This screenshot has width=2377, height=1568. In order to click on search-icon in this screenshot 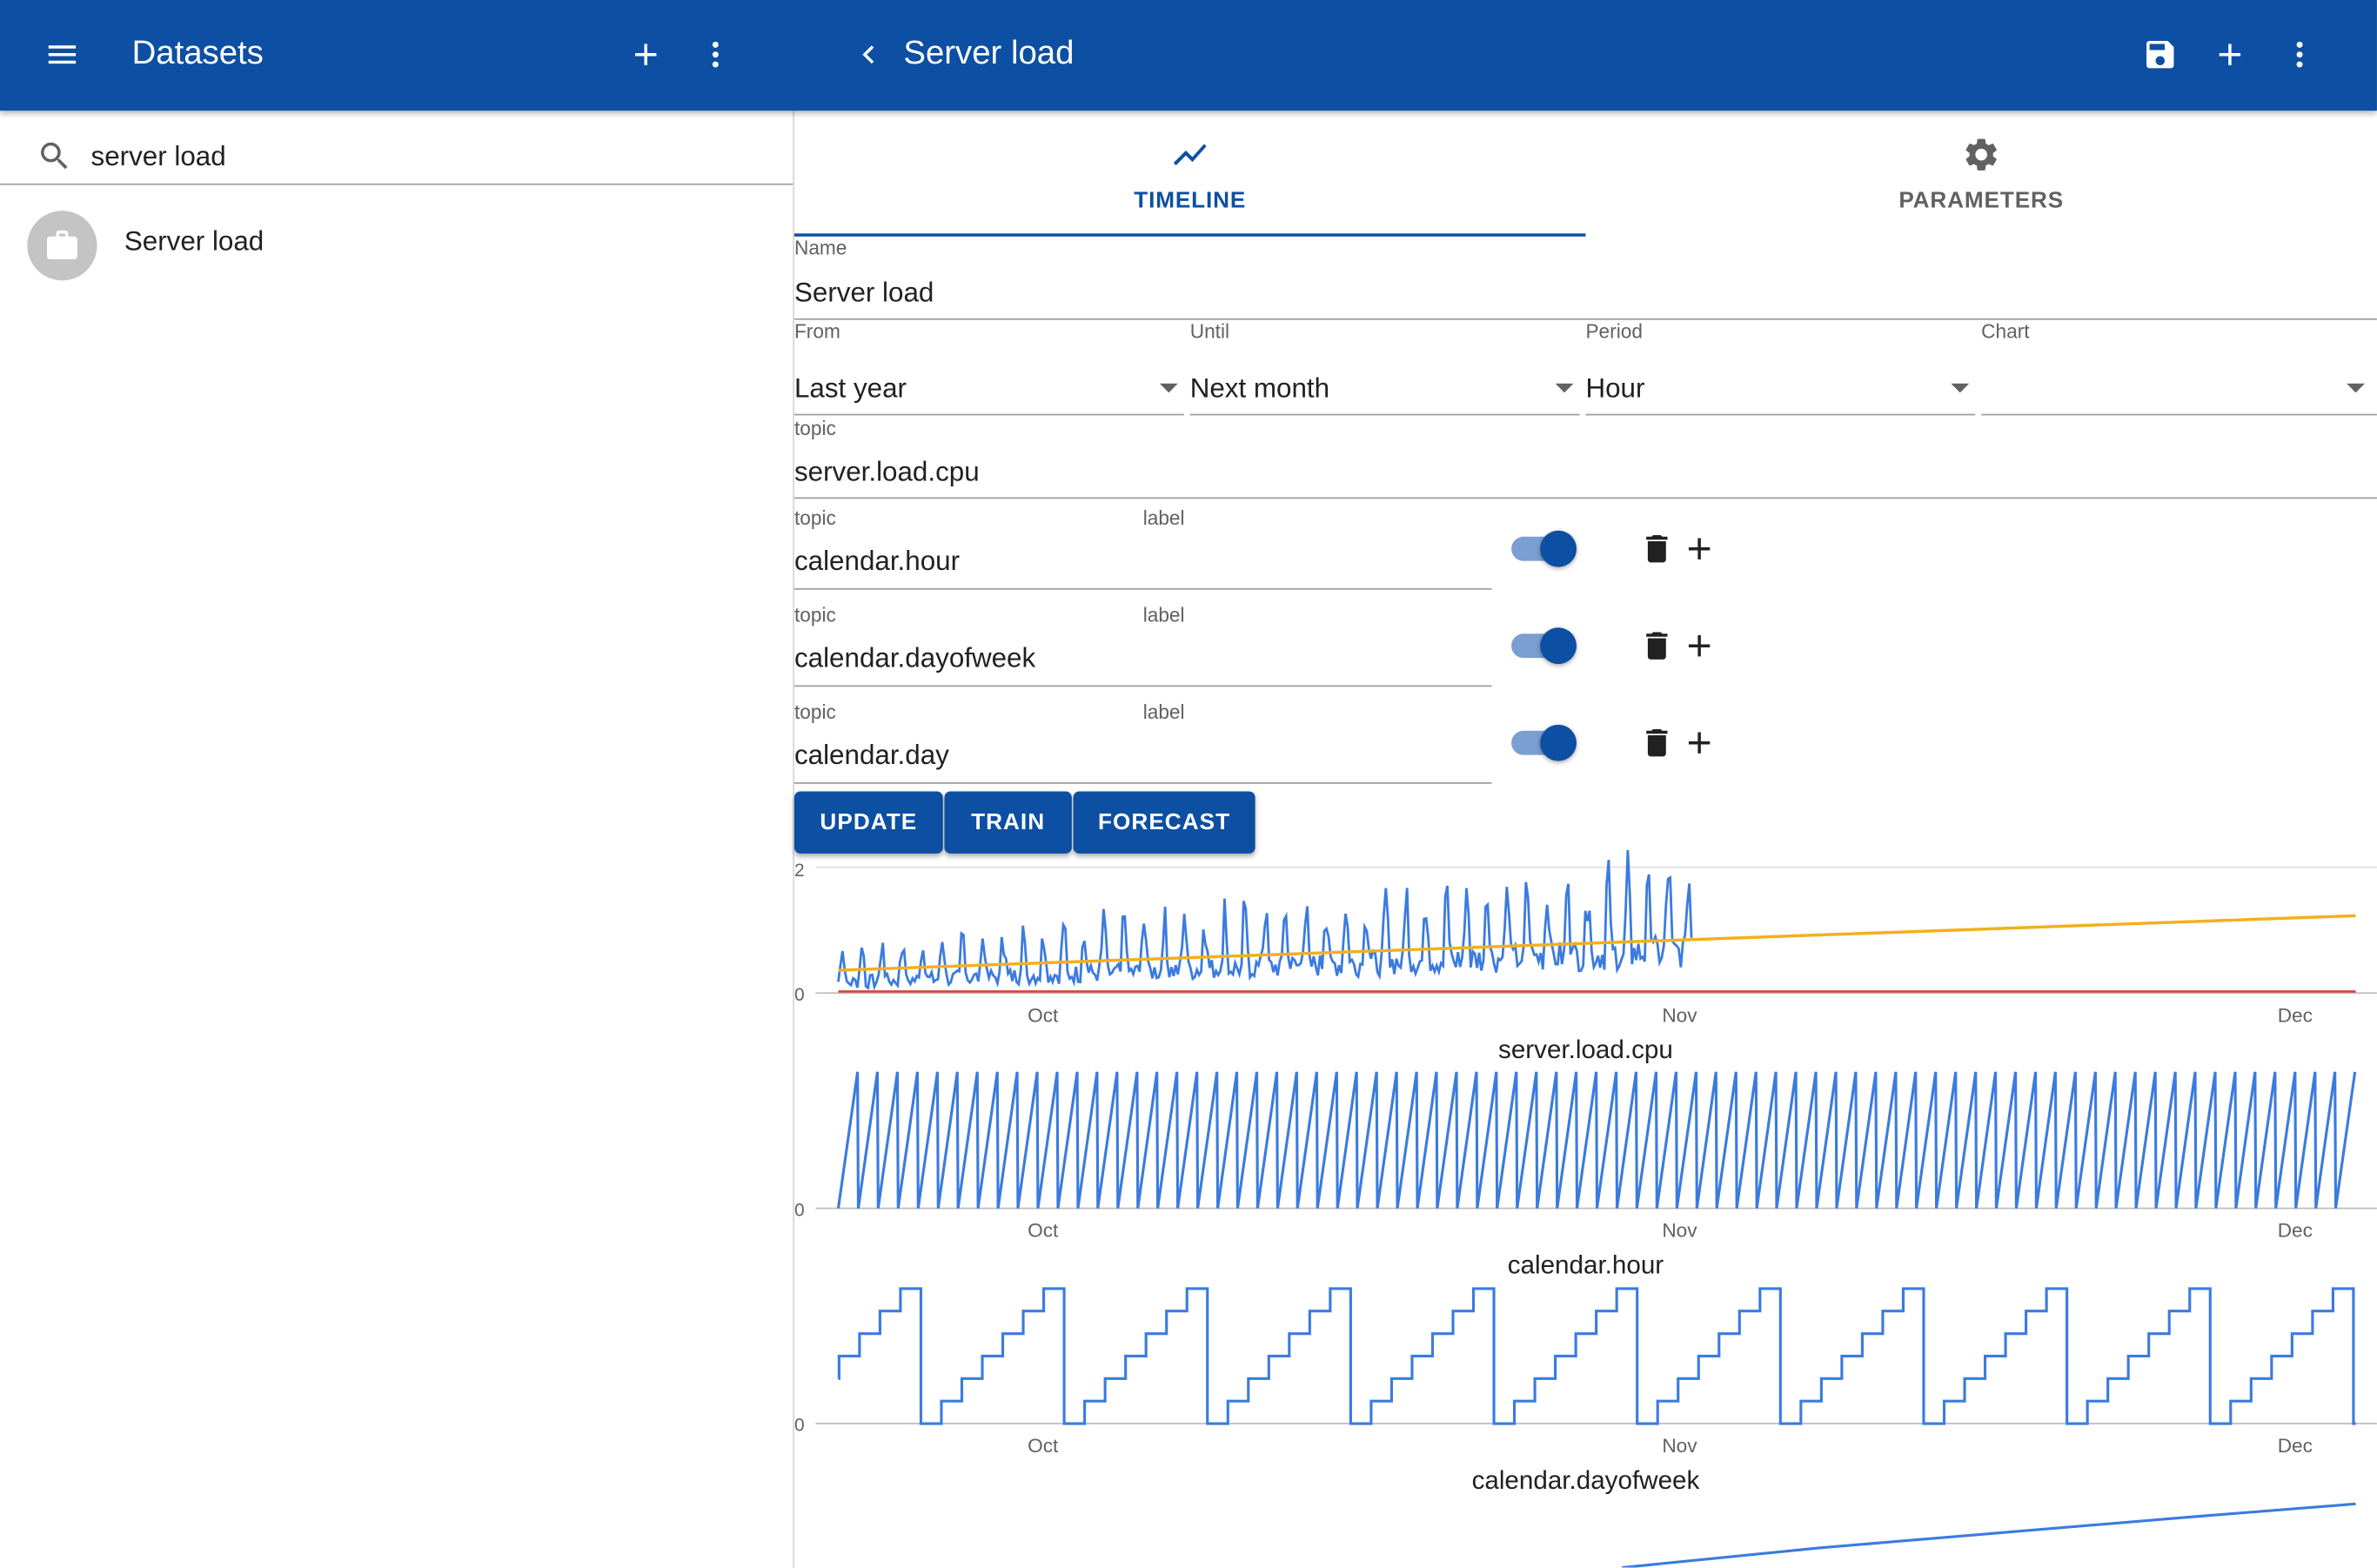, I will do `click(54, 156)`.